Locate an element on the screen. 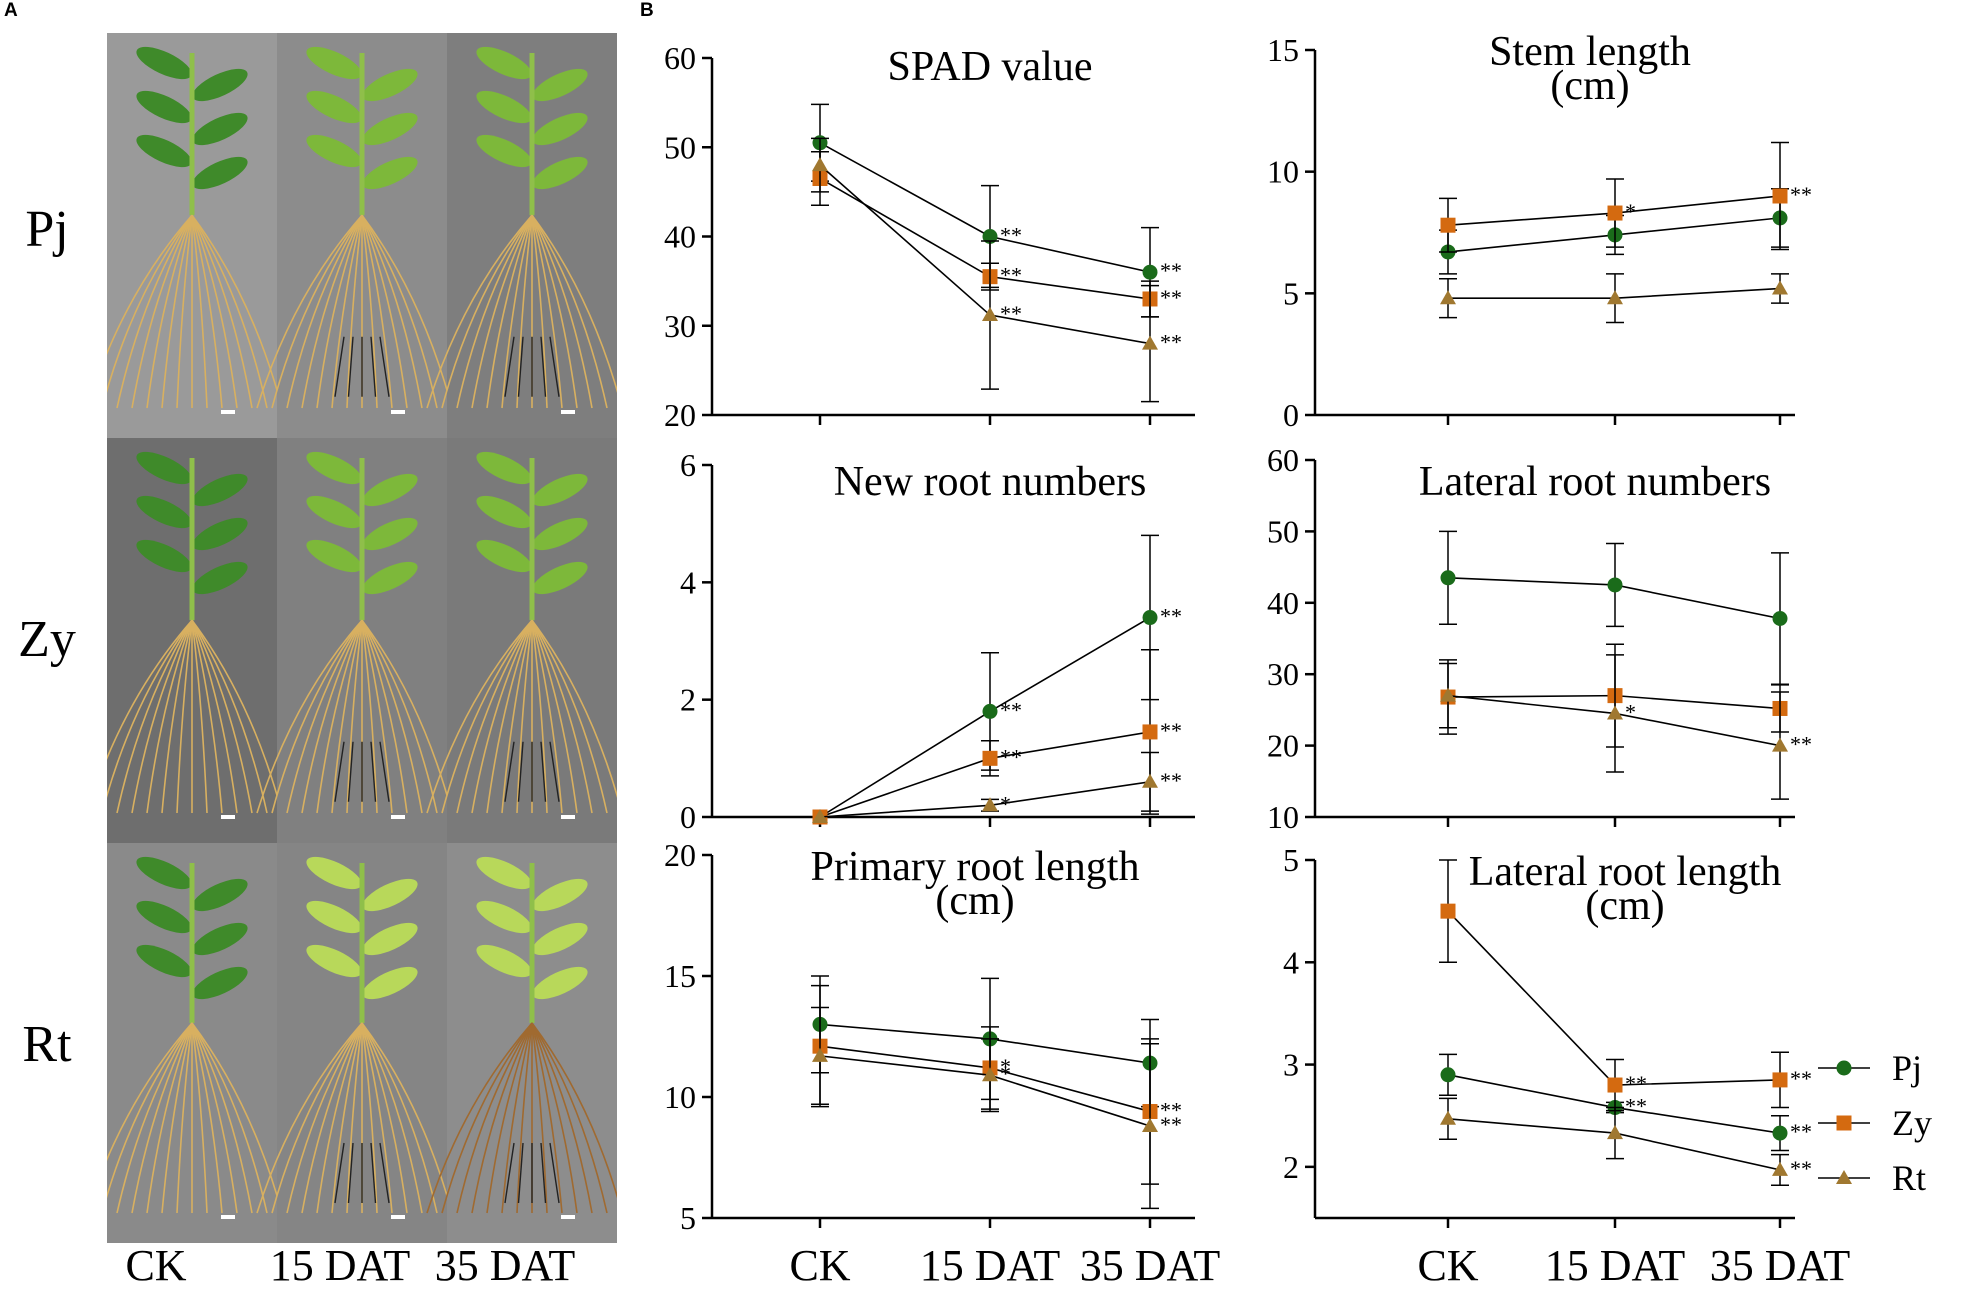 This screenshot has height=1295, width=1963. y-tick-label: 15 is located at coordinates (1283, 50).